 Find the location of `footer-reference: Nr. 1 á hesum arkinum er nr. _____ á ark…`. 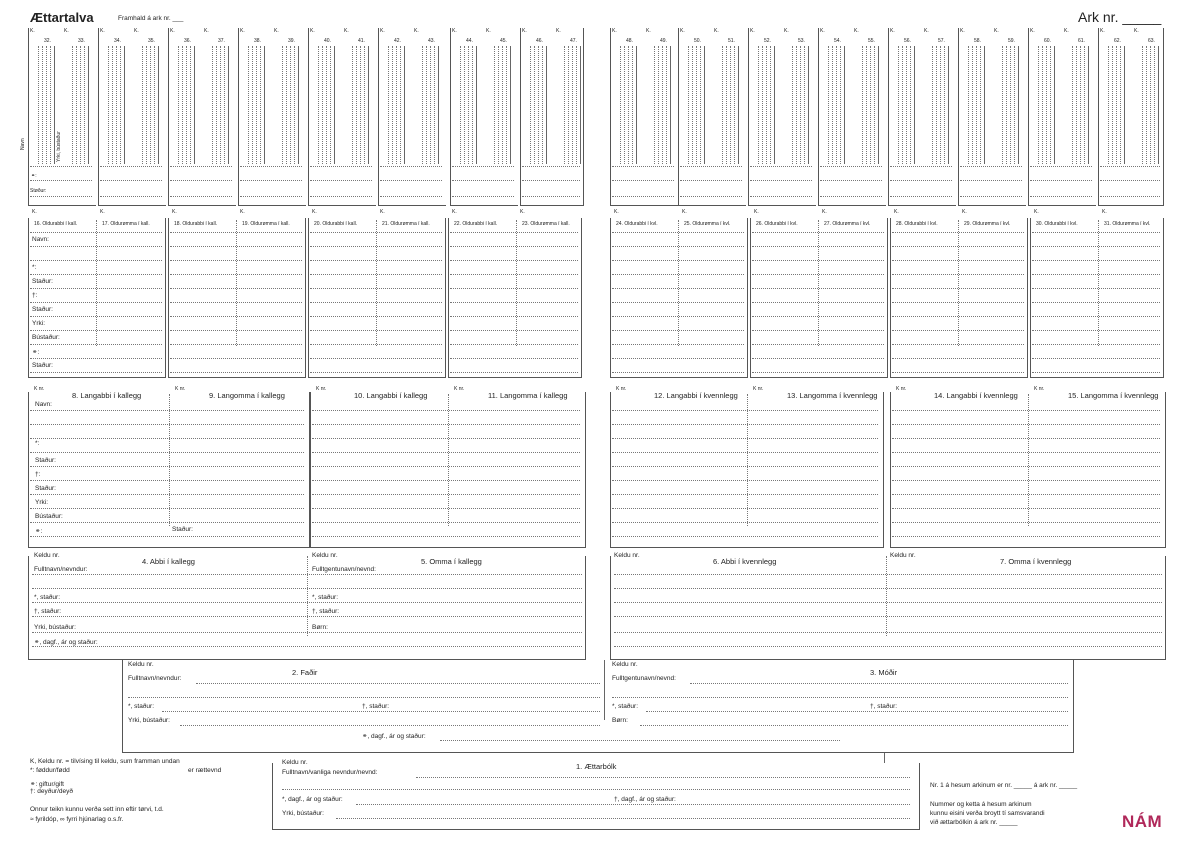

footer-reference: Nr. 1 á hesum arkinum er nr. _____ á ark… is located at coordinates (1004, 785).